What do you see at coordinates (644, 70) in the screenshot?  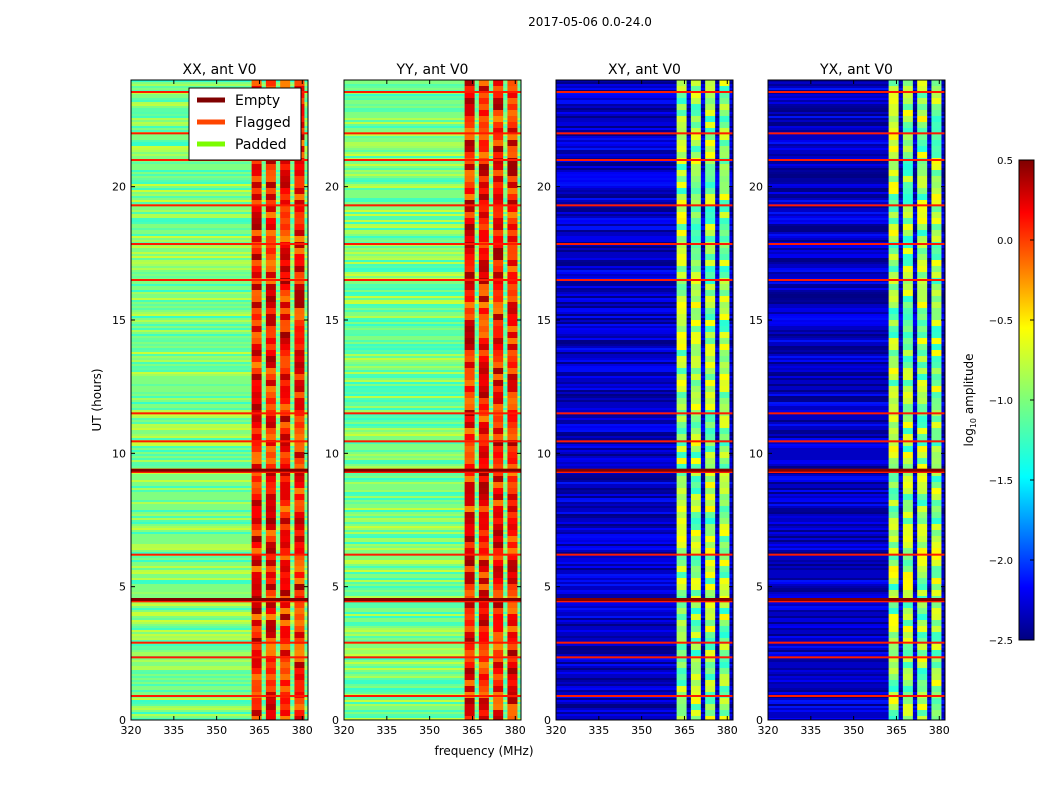 I see `panel-title: XY, ant V0` at bounding box center [644, 70].